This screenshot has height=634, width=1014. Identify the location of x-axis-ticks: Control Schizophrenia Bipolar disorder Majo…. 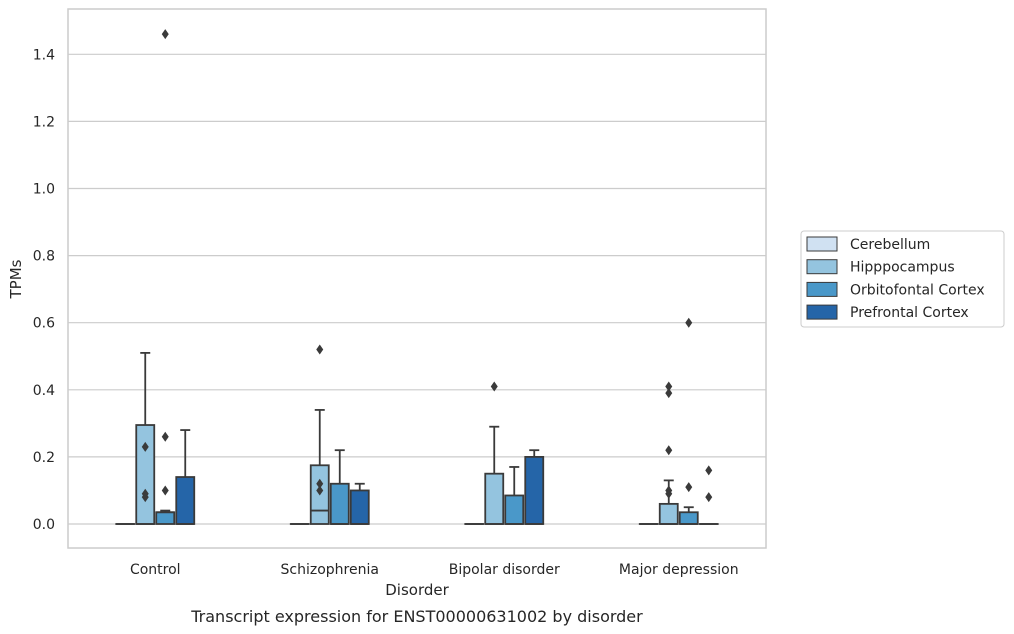
(434, 570).